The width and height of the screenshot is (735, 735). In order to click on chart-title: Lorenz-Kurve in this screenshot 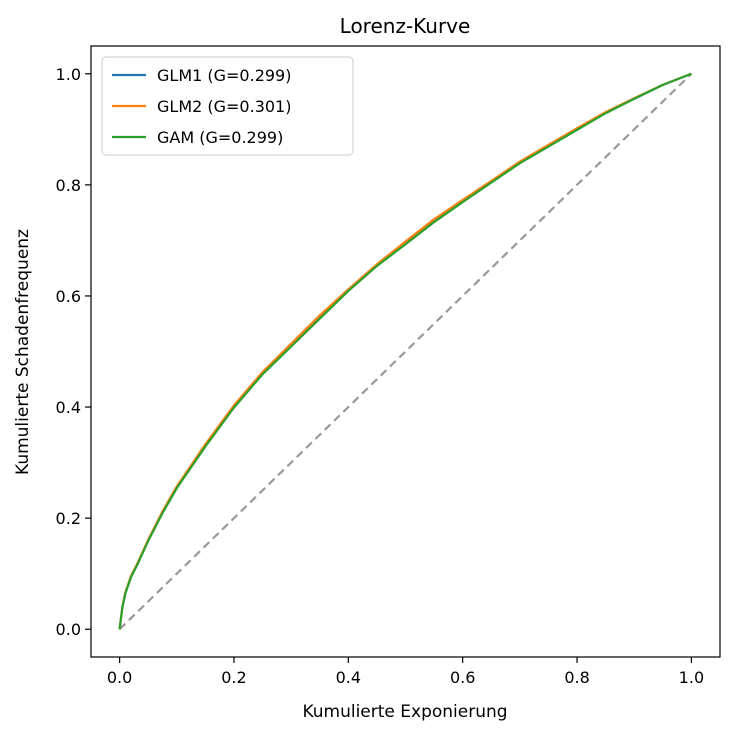, I will do `click(405, 26)`.